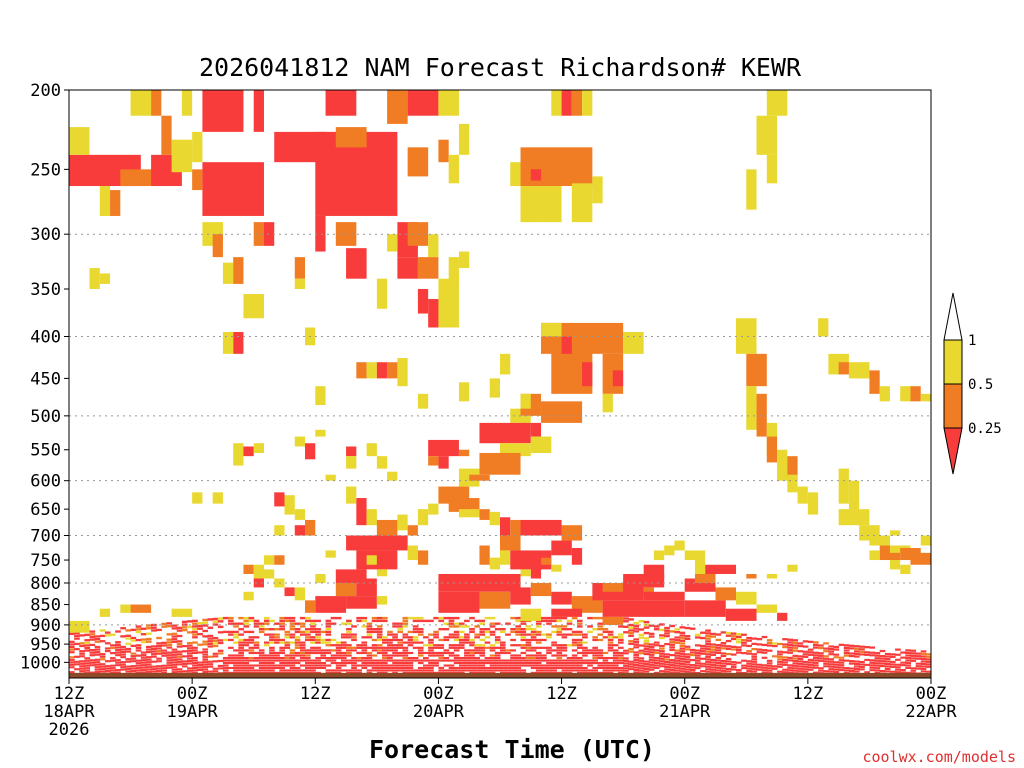 This screenshot has width=1024, height=768. I want to click on x-tick-label-84-2: 22APR, so click(931, 712).